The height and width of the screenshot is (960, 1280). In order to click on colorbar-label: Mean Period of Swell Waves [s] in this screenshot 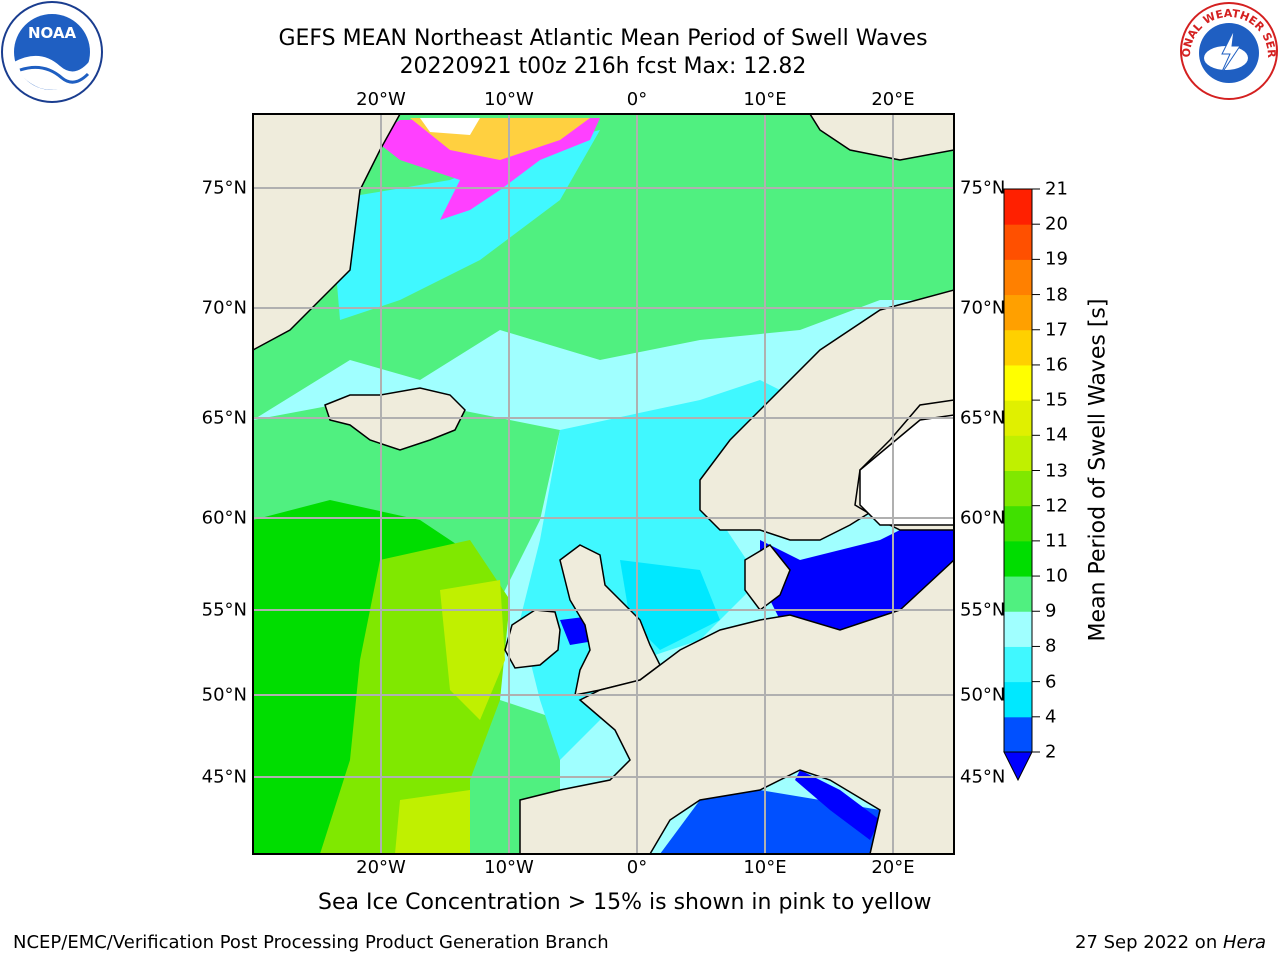, I will do `click(1098, 470)`.